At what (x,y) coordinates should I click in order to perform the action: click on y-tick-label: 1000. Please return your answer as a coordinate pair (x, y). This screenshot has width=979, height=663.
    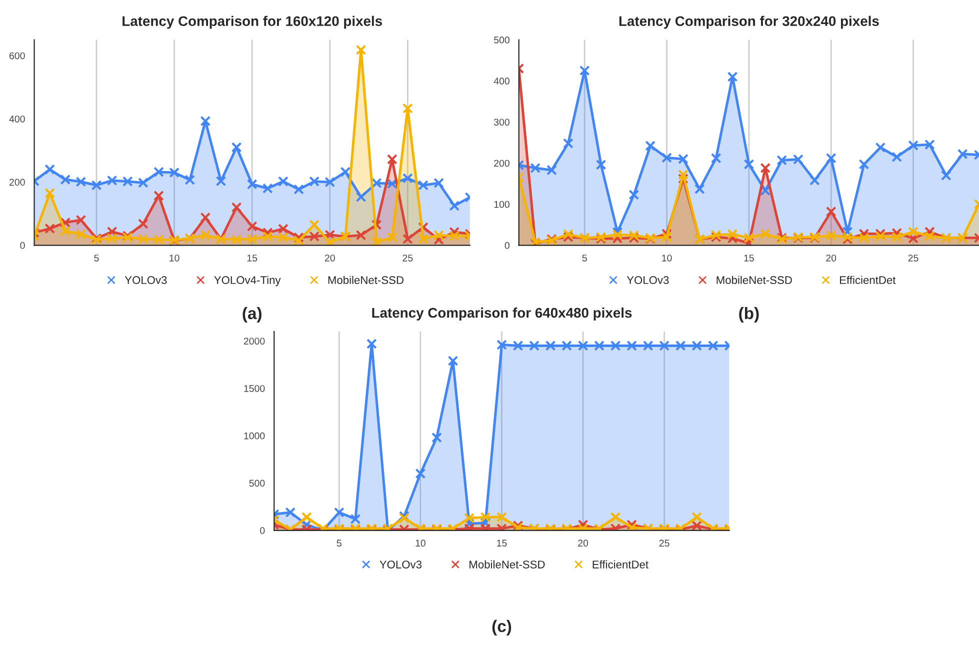
    Looking at the image, I should click on (254, 436).